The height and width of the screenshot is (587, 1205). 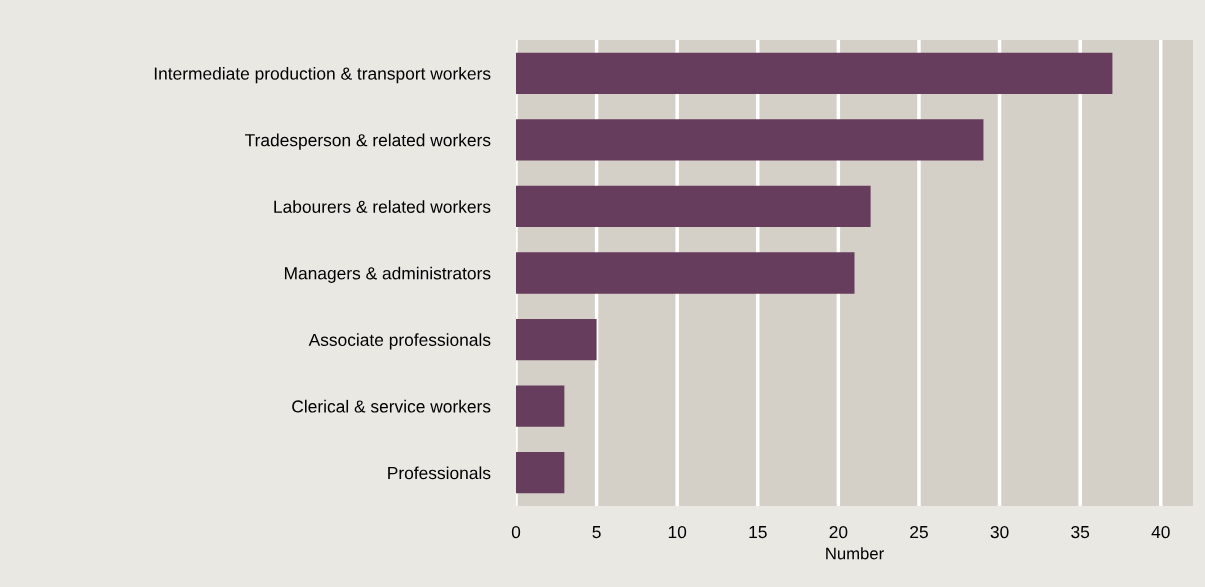 I want to click on y-tick-label: Clerical & service workers, so click(x=391, y=406).